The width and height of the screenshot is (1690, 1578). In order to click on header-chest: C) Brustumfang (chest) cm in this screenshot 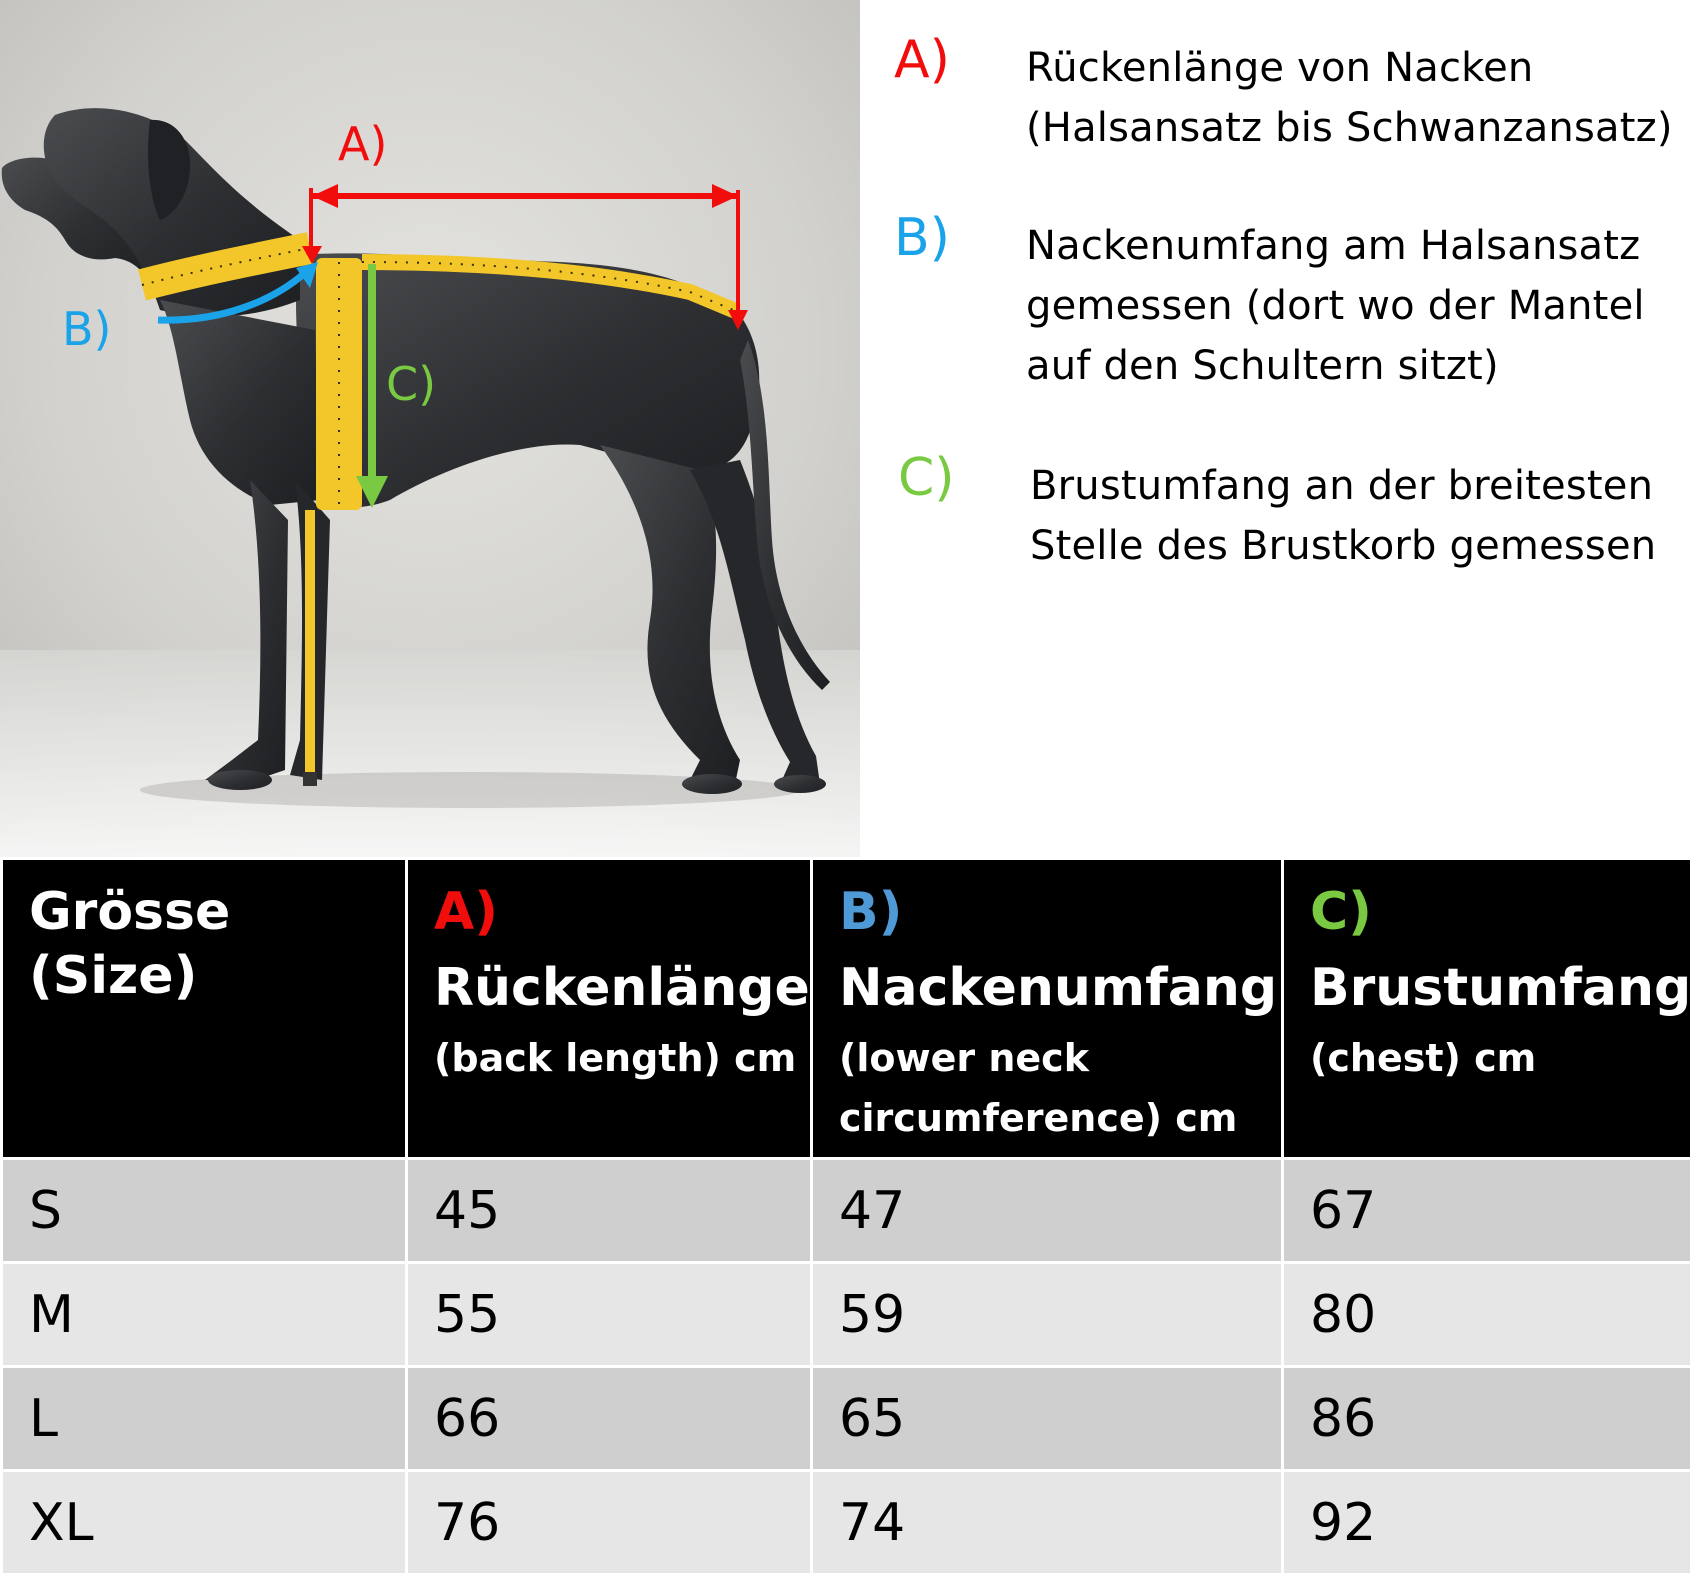, I will do `click(1485, 1008)`.